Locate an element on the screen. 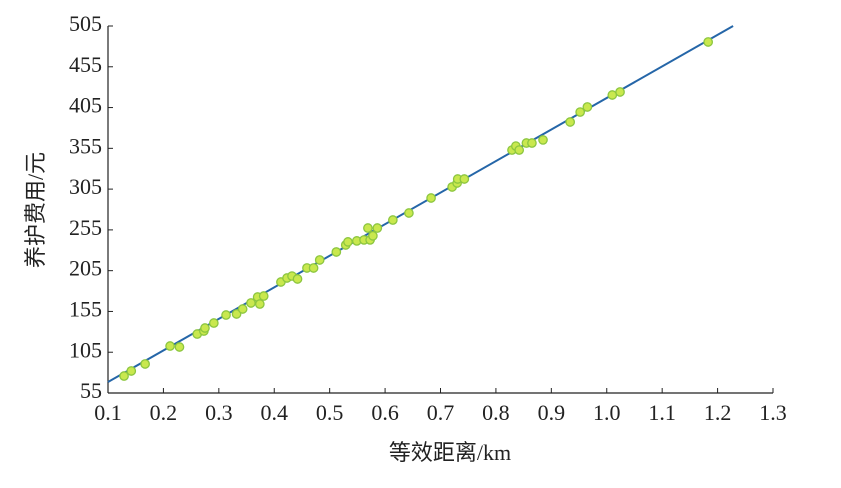 This screenshot has height=488, width=841. x-tick-label: 0.3 is located at coordinates (219, 412).